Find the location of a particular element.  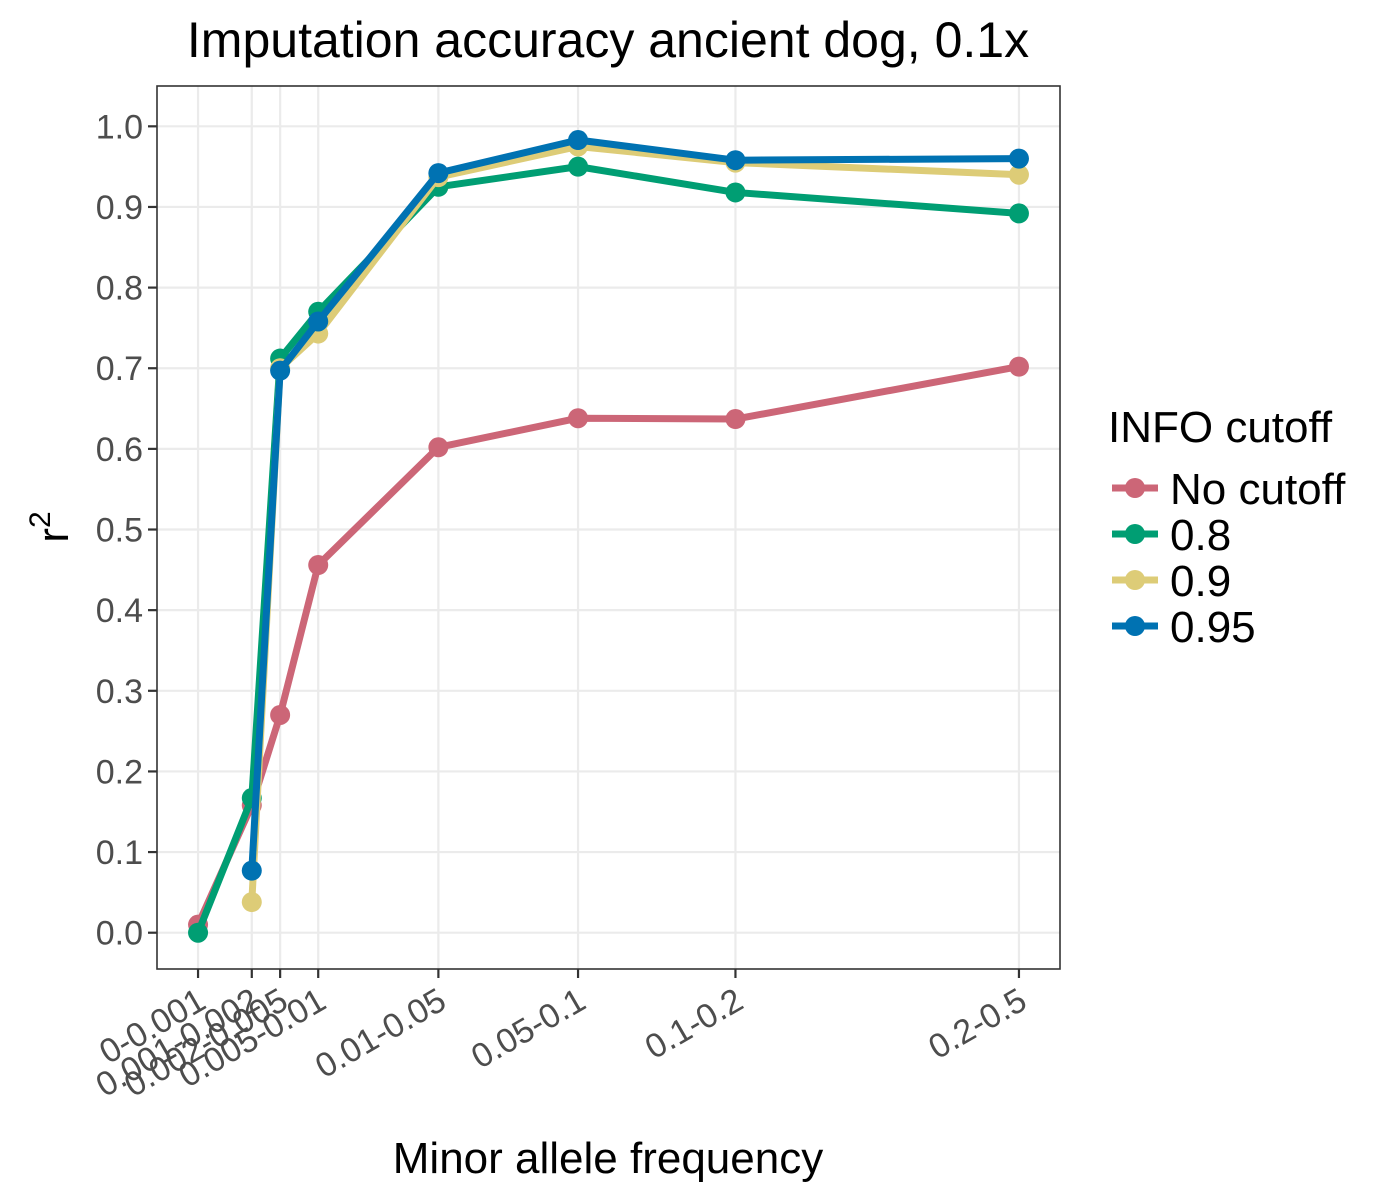

legend-item: 0.95 is located at coordinates (1184, 627).